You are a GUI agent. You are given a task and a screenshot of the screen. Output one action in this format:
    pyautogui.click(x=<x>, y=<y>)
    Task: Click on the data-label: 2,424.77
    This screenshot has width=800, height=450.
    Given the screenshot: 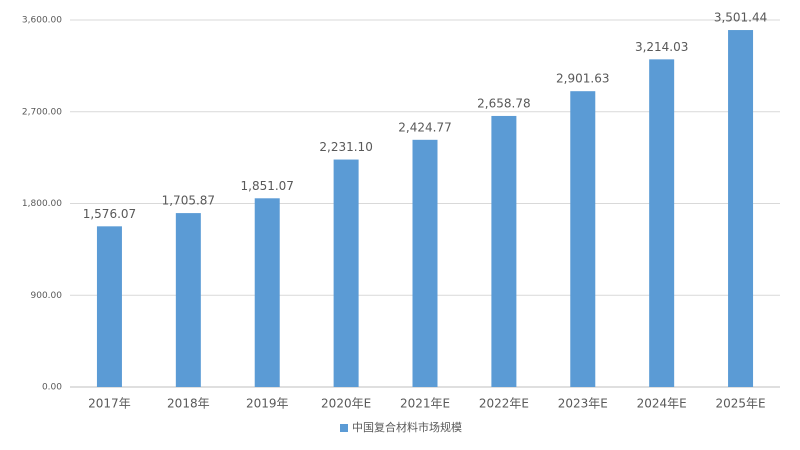 What is the action you would take?
    pyautogui.click(x=424, y=127)
    